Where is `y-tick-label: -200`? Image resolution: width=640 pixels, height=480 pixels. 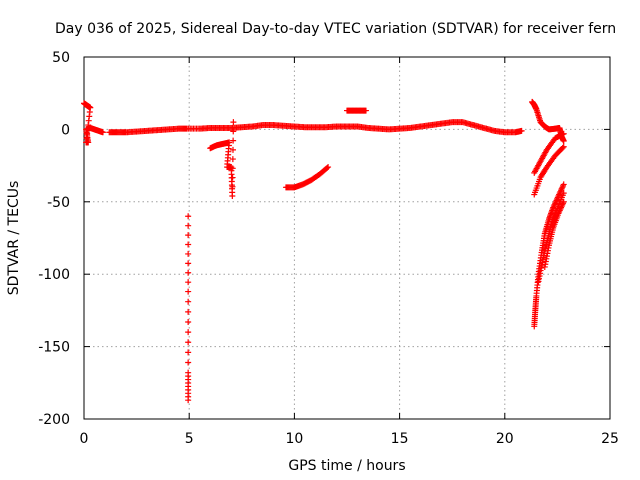 y-tick-label: -200 is located at coordinates (54, 420).